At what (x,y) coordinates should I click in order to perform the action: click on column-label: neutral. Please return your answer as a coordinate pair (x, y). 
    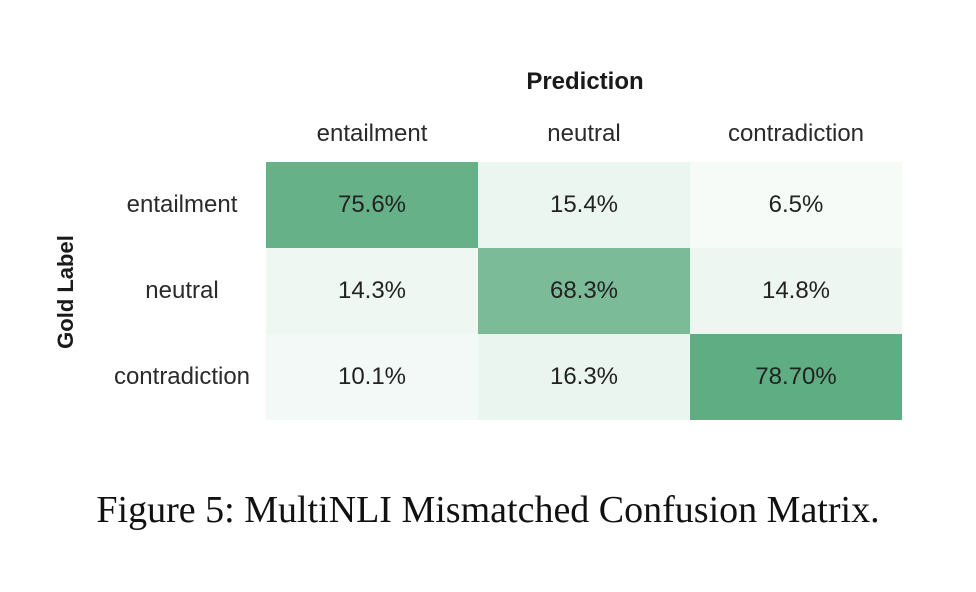
    Looking at the image, I should click on (584, 133).